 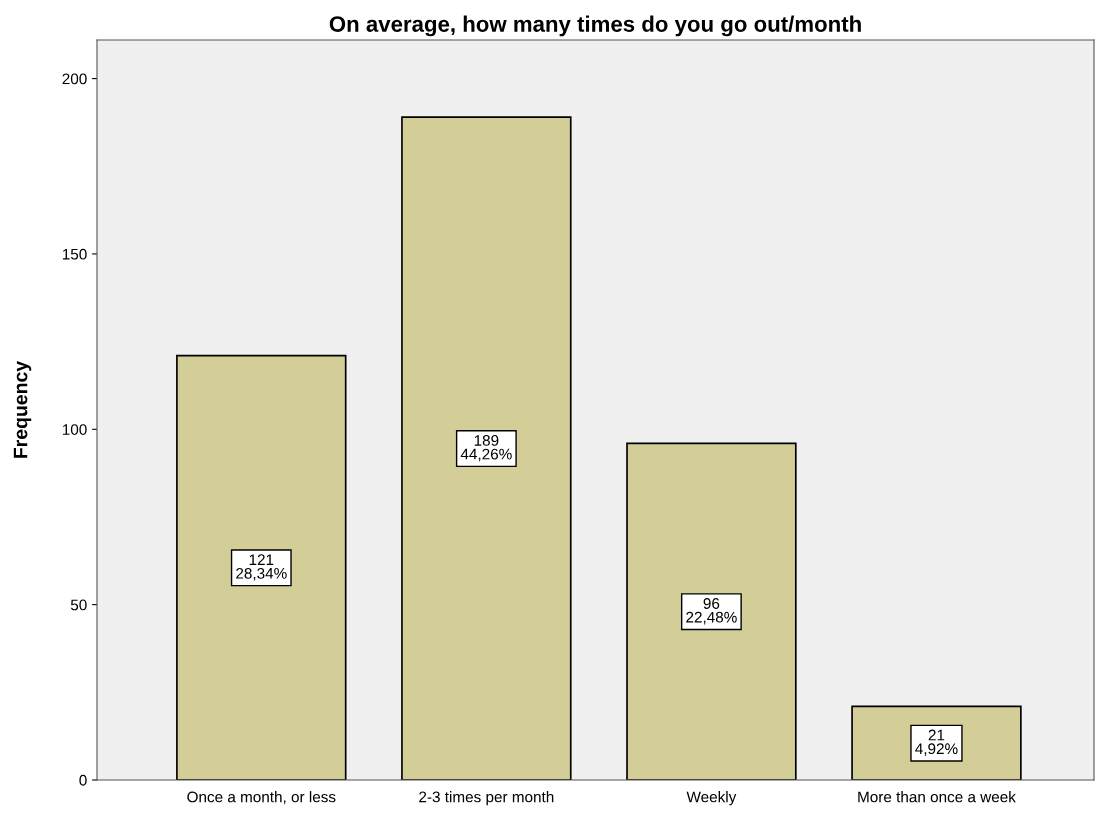 I want to click on x-tick-label: More than once a week, so click(x=937, y=797).